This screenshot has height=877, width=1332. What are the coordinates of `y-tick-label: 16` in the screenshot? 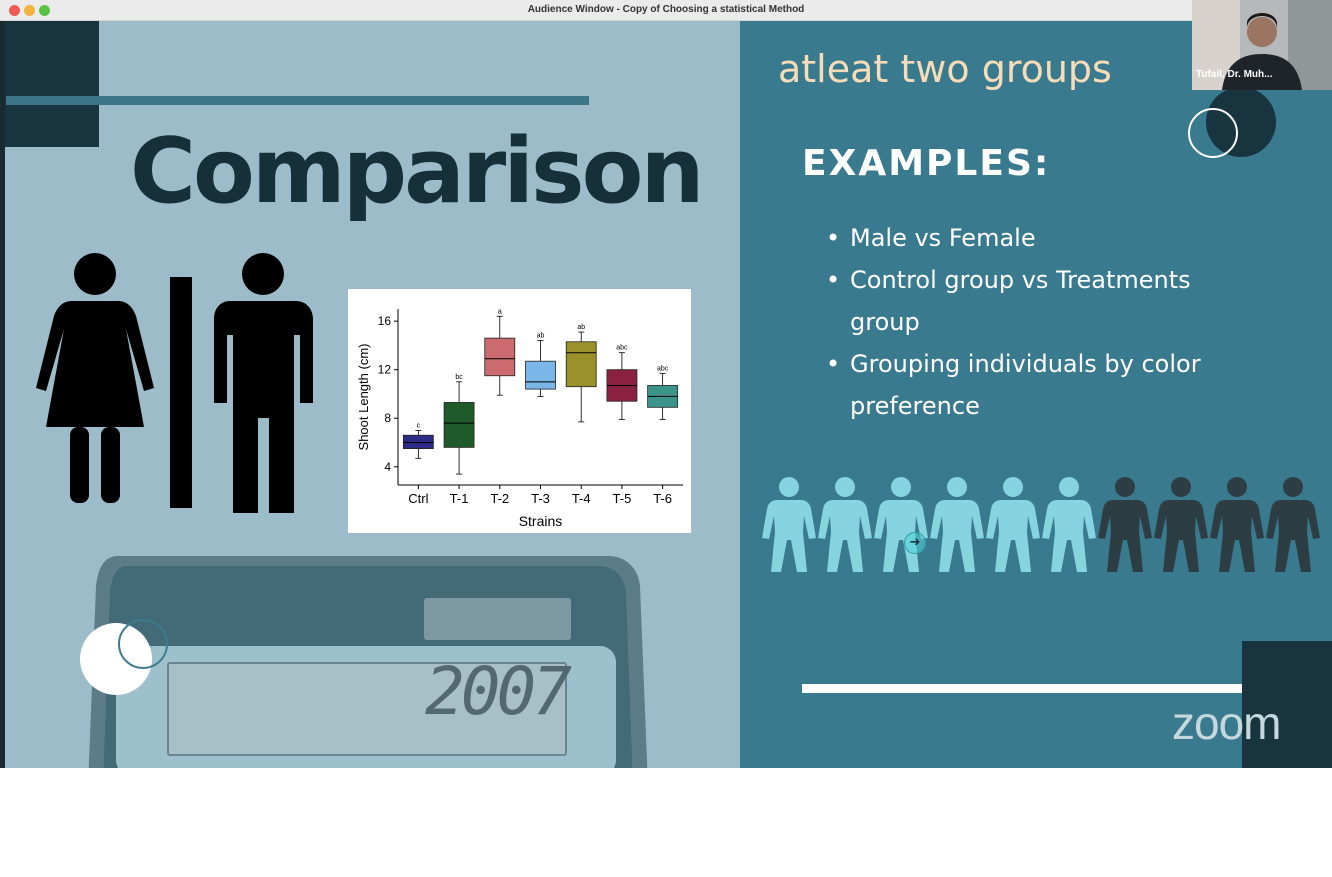 It's located at (385, 321).